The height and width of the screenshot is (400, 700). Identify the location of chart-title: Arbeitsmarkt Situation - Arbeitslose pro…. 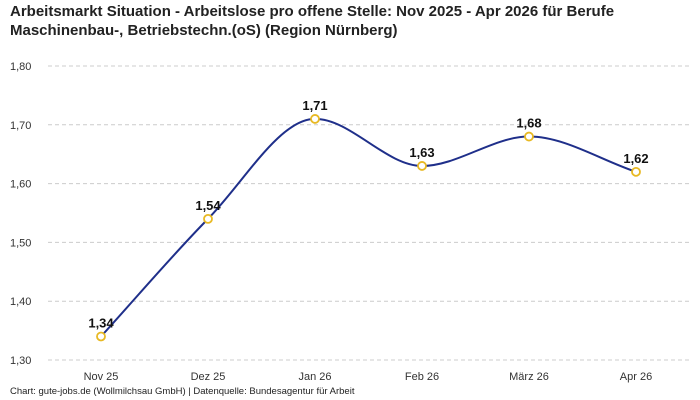
(312, 21).